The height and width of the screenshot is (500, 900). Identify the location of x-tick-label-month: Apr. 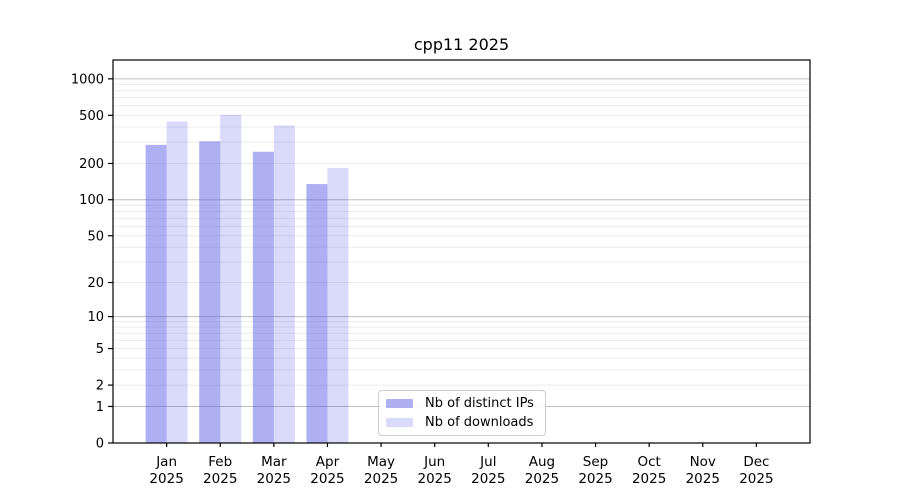
(328, 462).